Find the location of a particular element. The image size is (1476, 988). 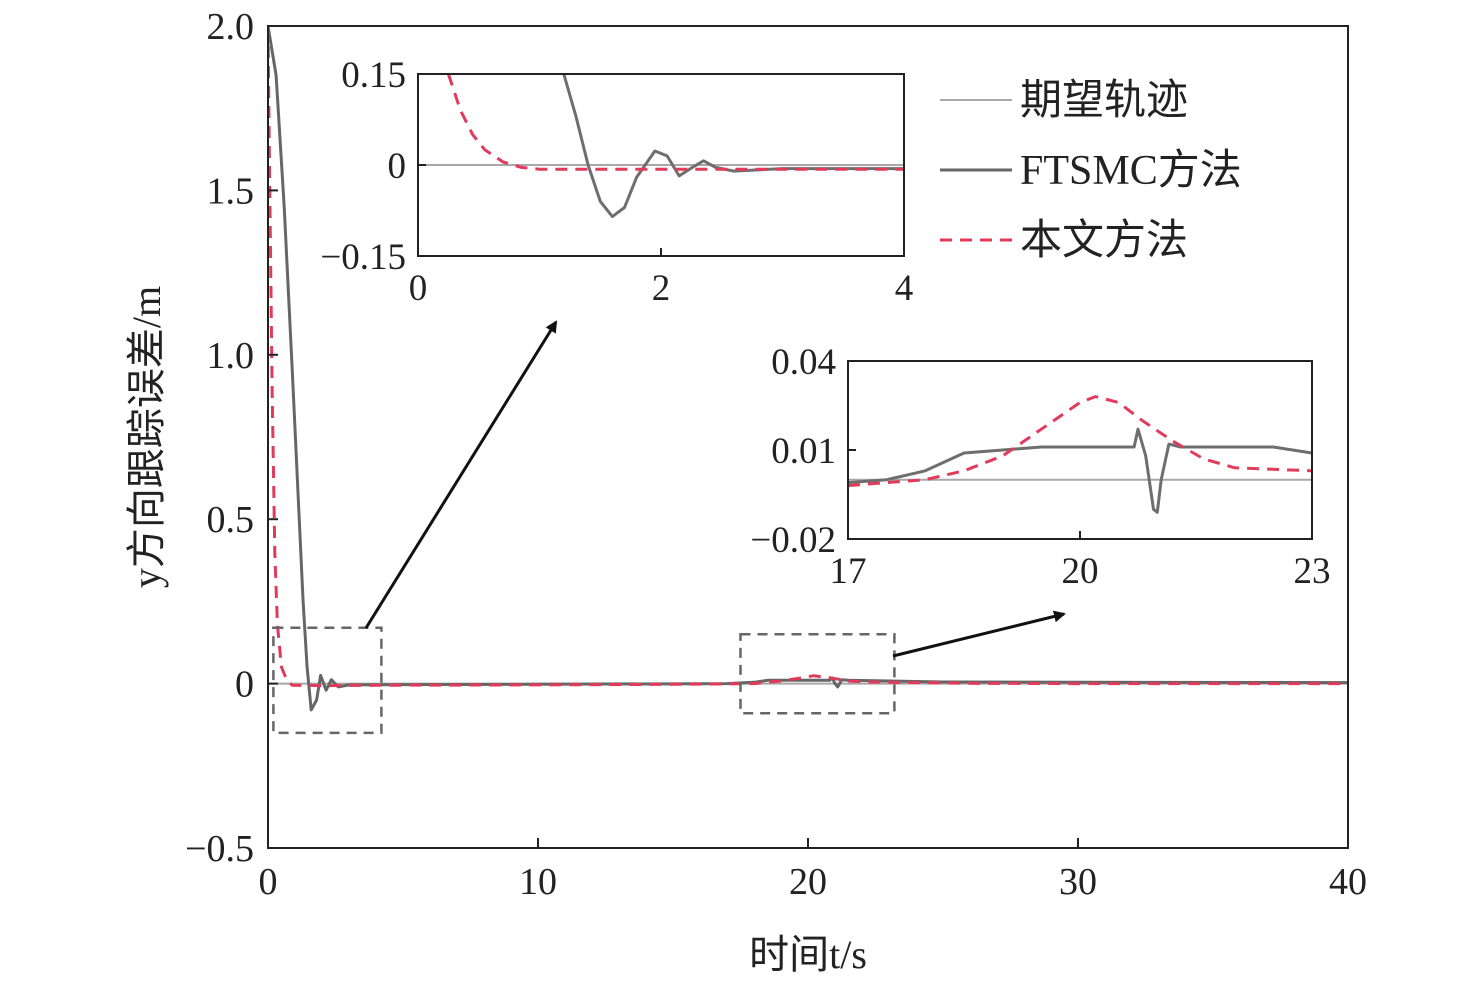

y-tick-label: 0.01 is located at coordinates (803, 451).